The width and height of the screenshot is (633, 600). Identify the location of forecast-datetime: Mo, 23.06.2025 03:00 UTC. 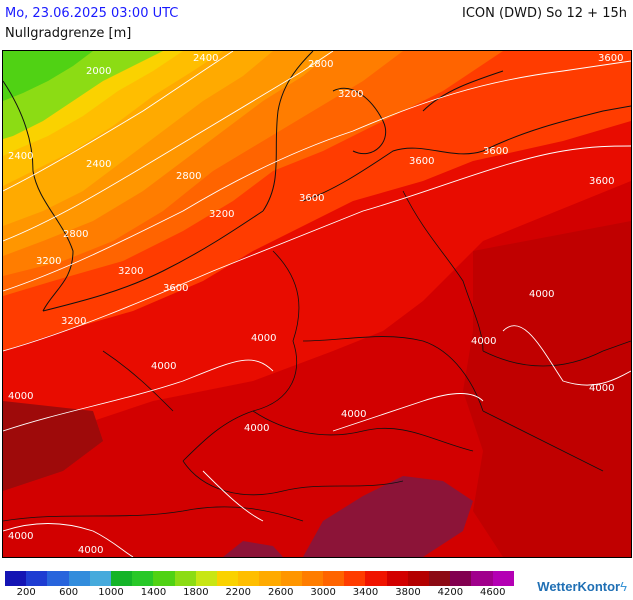
(92, 13).